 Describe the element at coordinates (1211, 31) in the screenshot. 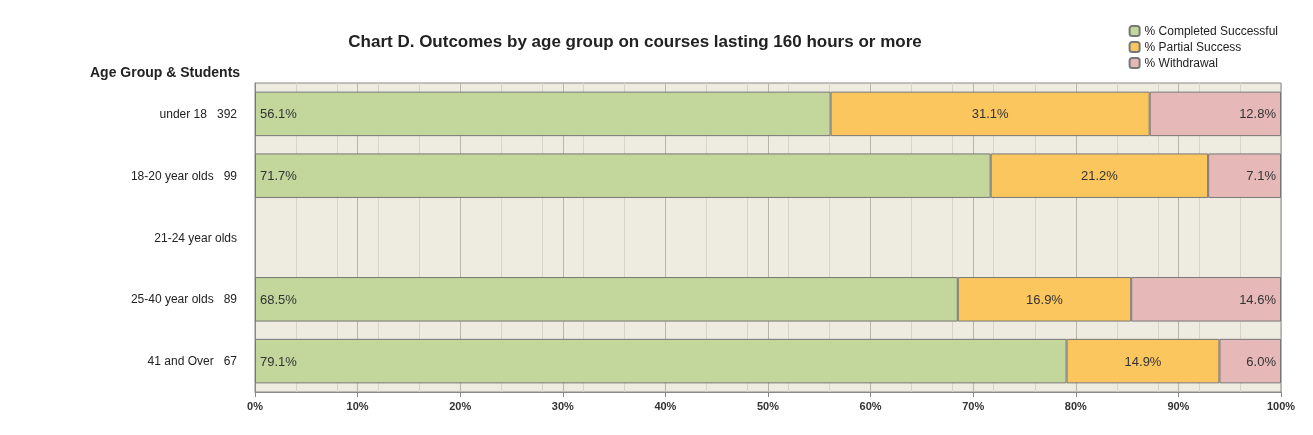

I see `legend-label: % Completed Successful` at that location.